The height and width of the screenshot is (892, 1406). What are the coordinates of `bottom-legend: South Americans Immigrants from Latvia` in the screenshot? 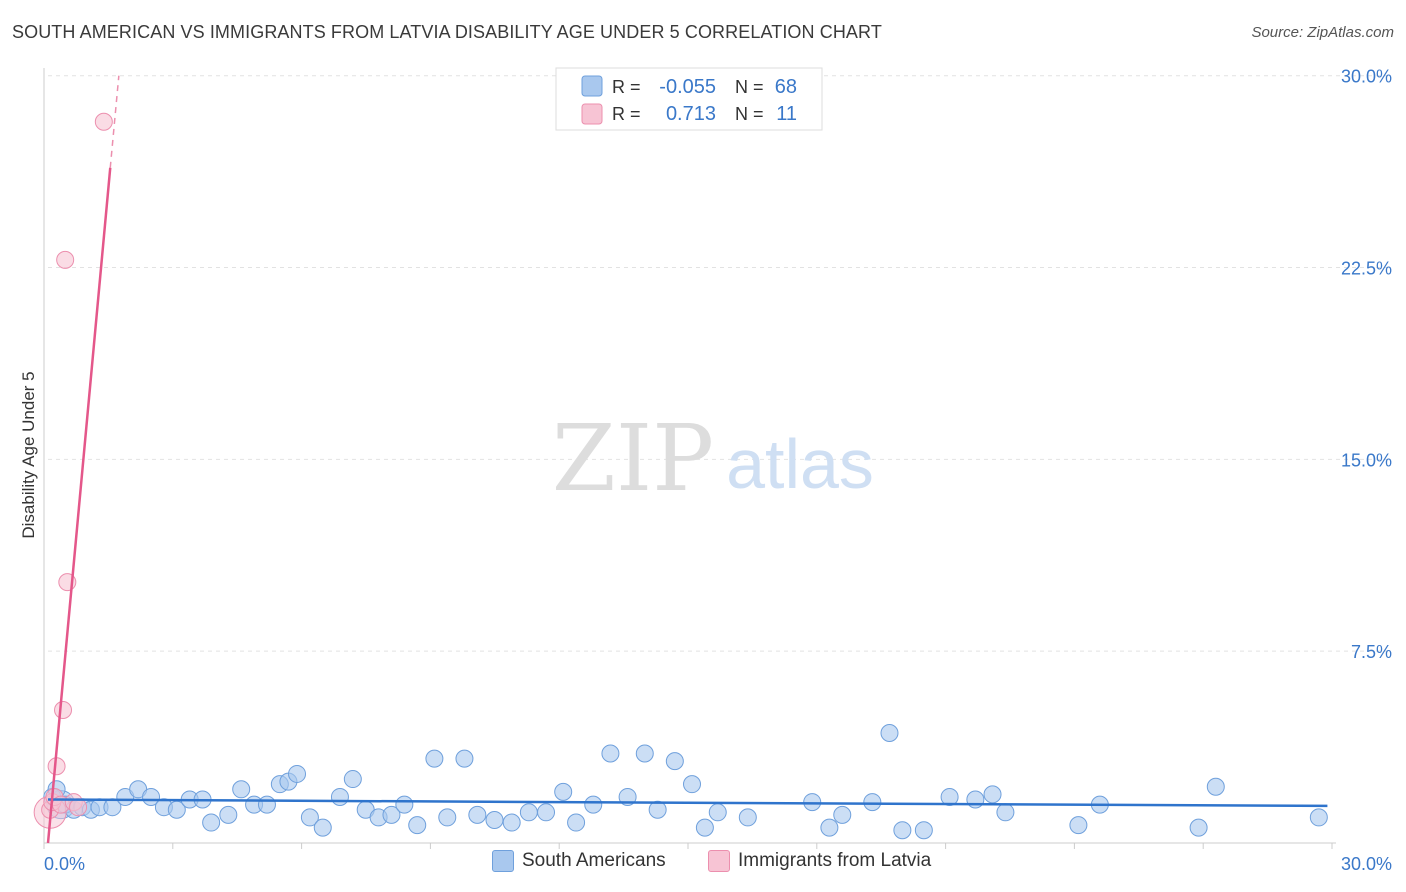 It's located at (703, 865).